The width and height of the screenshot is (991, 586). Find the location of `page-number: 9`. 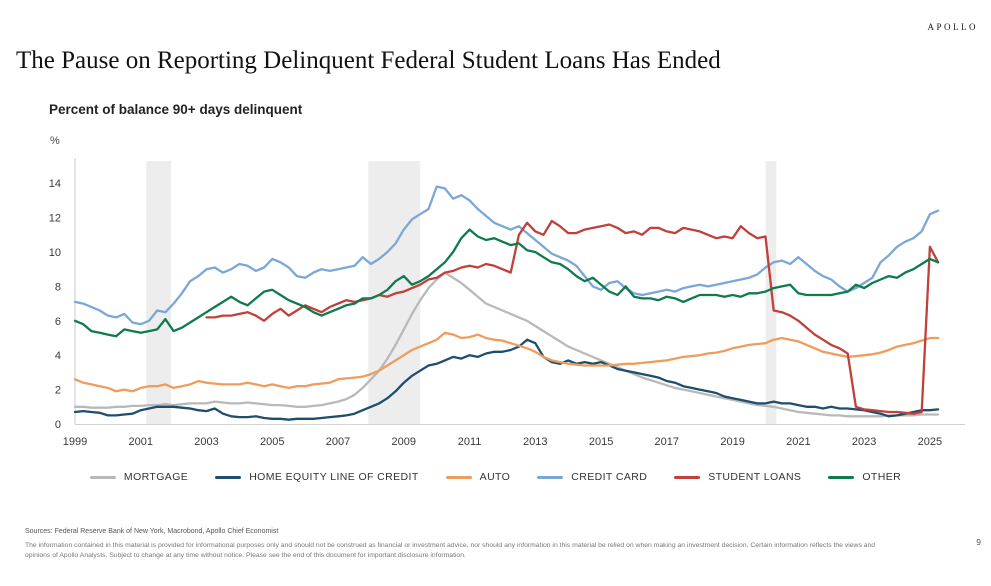

page-number: 9 is located at coordinates (978, 542).